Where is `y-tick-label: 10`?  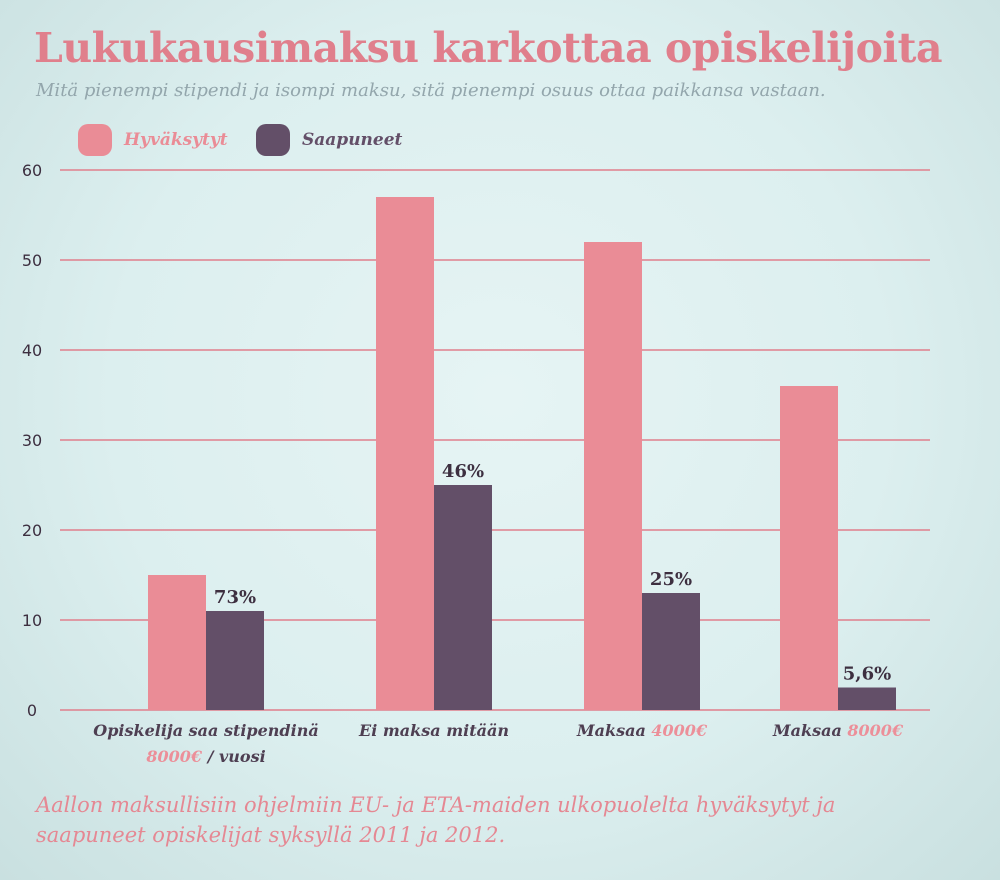
y-tick-label: 10 is located at coordinates (32, 620).